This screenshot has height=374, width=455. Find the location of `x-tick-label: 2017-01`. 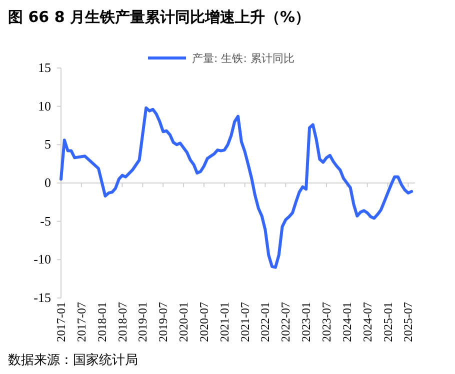

x-tick-label: 2017-01 is located at coordinates (61, 322).